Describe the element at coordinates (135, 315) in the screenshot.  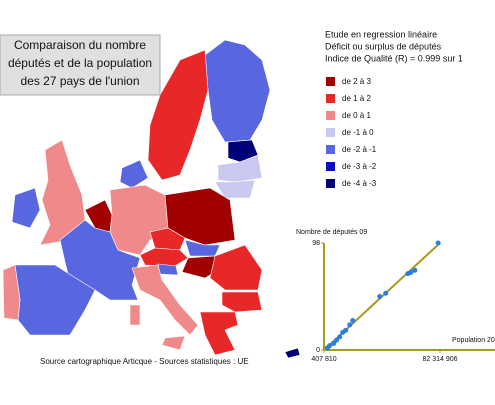
I see `sardinia` at that location.